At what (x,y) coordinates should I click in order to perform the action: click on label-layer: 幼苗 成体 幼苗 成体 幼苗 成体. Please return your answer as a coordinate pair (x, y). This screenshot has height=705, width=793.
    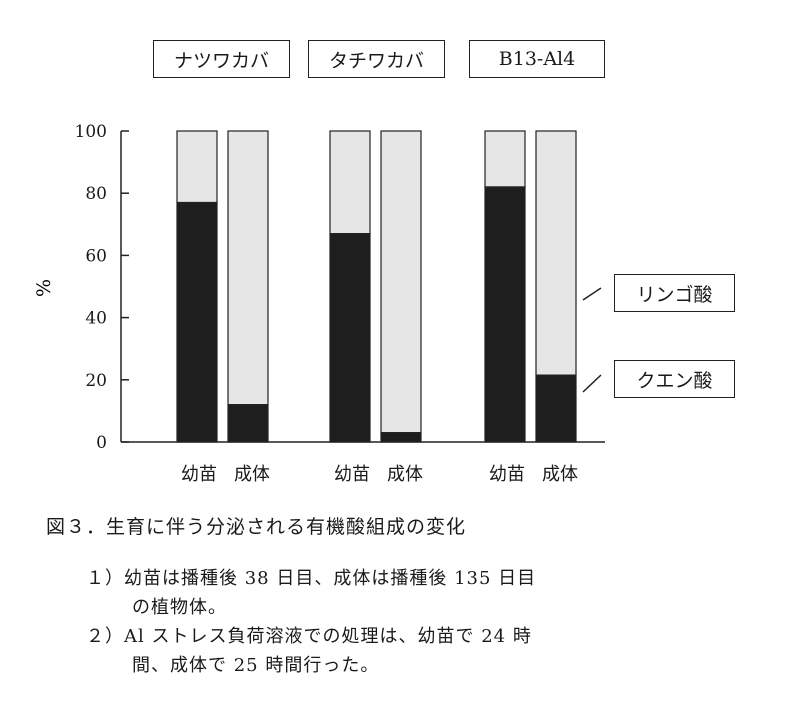
    Looking at the image, I should click on (379, 474).